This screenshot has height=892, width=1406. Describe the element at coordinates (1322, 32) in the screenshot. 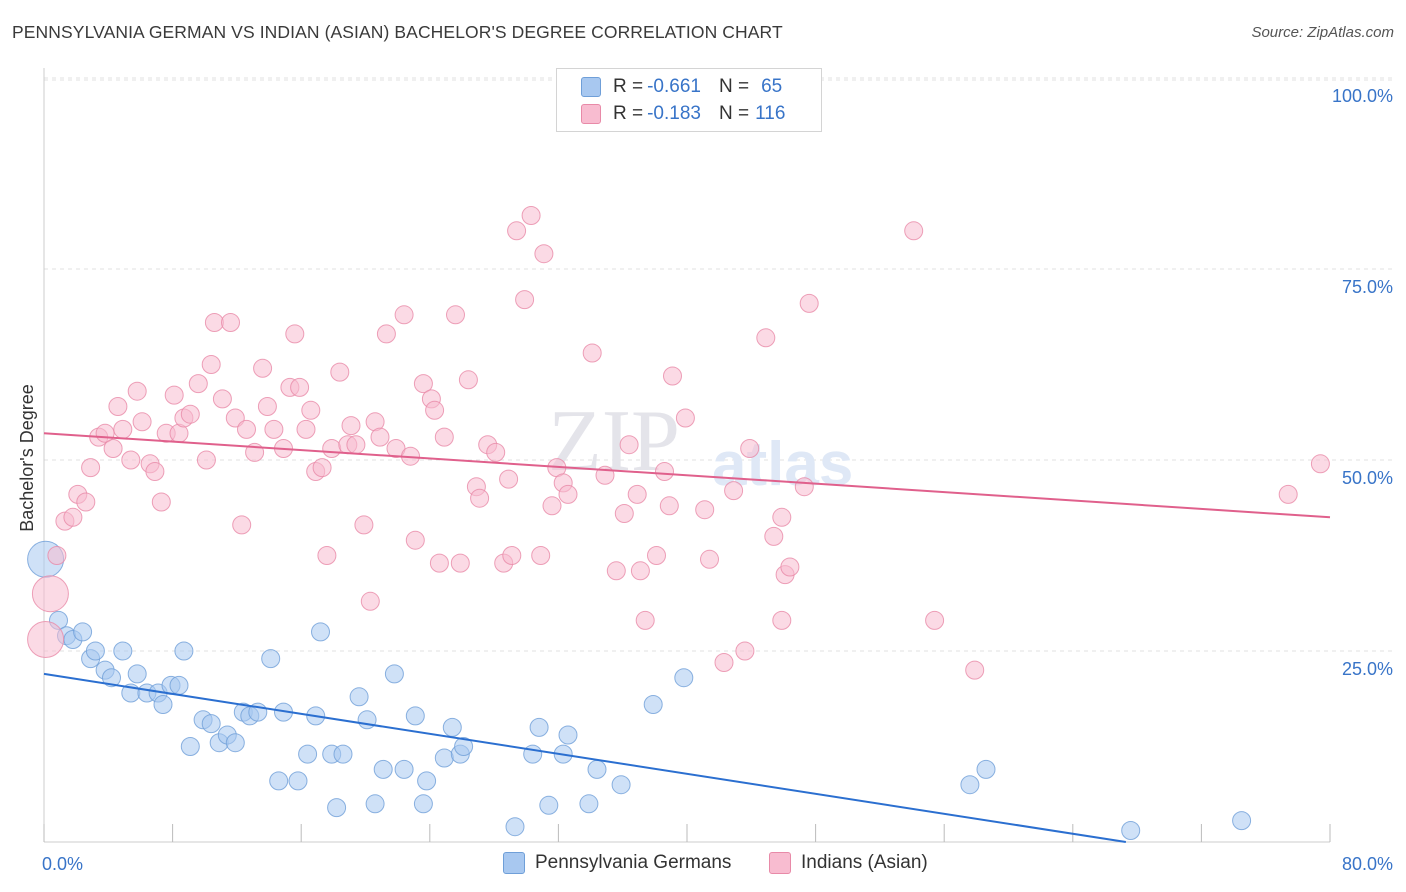

I see `source-label: Source: ZipAtlas.com` at that location.